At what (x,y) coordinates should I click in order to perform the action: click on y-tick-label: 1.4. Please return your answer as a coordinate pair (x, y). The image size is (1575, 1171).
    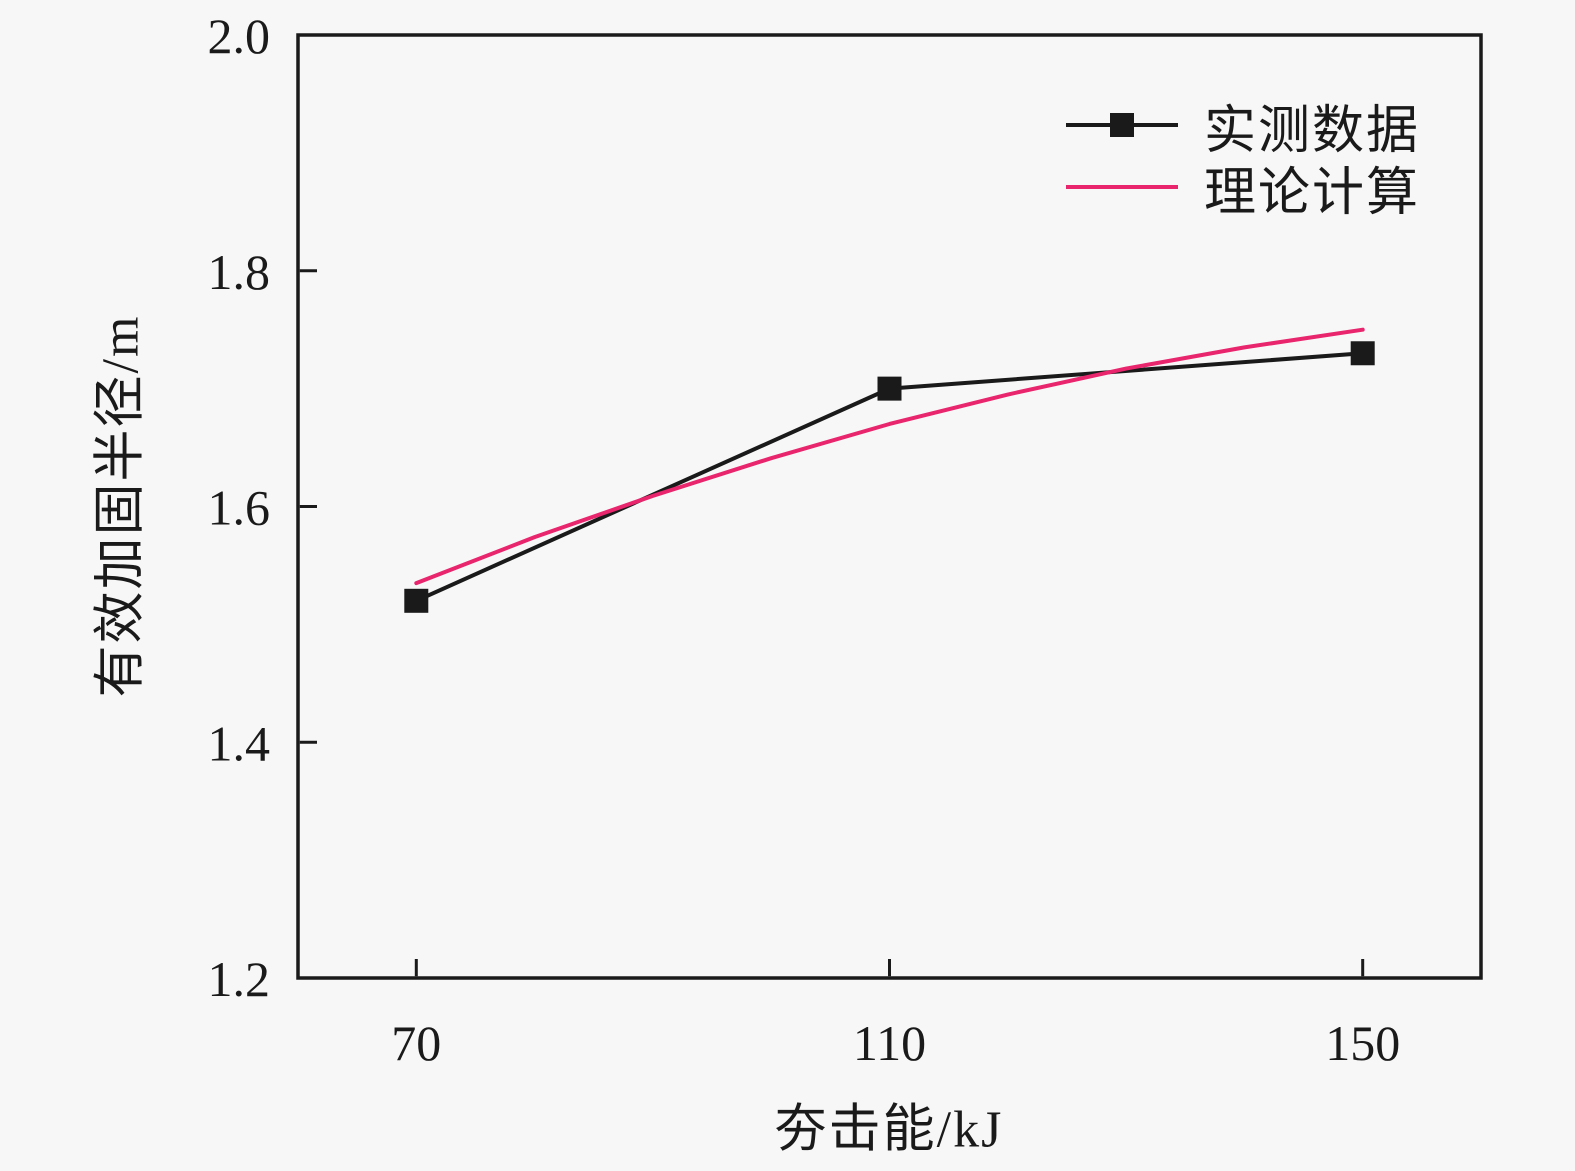
    Looking at the image, I should click on (239, 743).